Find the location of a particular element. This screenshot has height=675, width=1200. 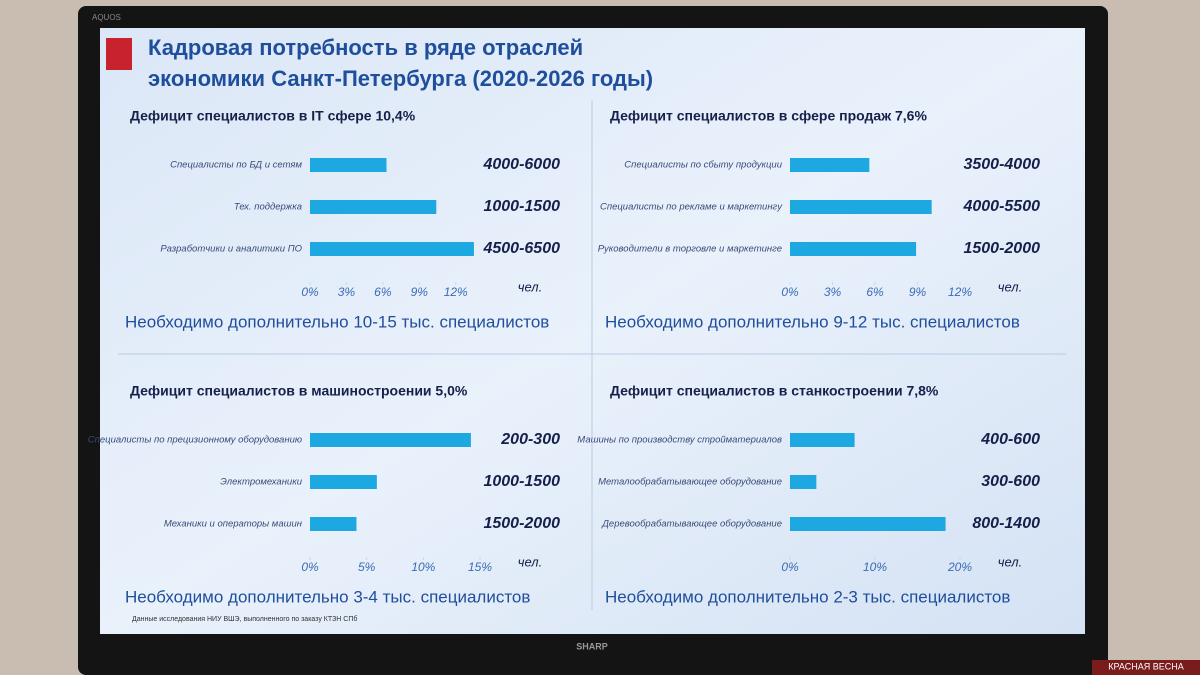

x-tick-label: 5% is located at coordinates (367, 567).